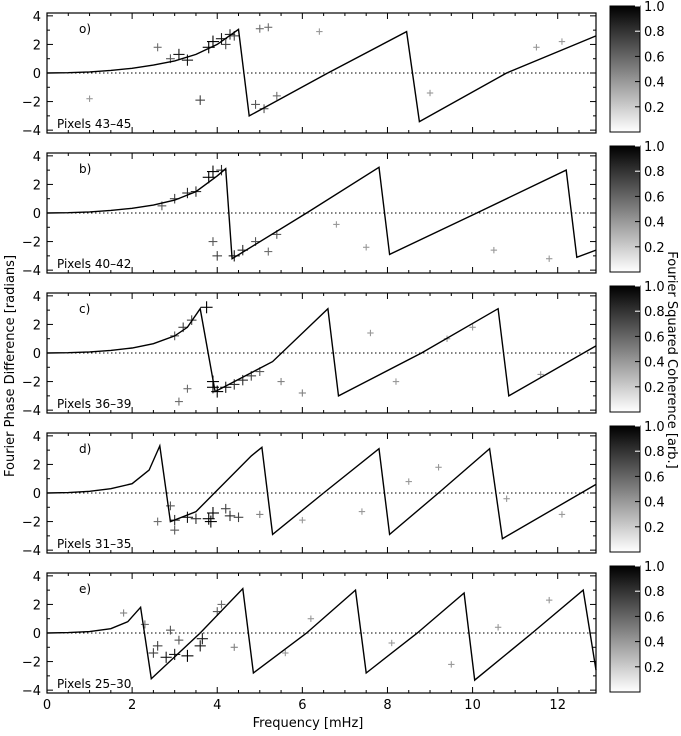 This screenshot has width=681, height=736. I want to click on x-tick-label: 12, so click(557, 705).